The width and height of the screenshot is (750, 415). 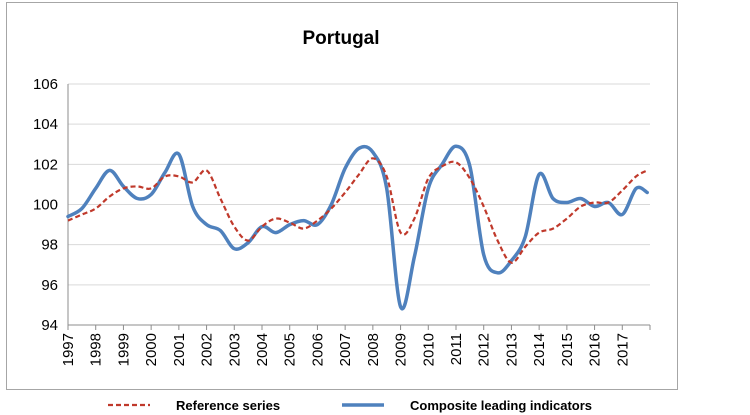 I want to click on x-tick-label: 2011, so click(x=456, y=349).